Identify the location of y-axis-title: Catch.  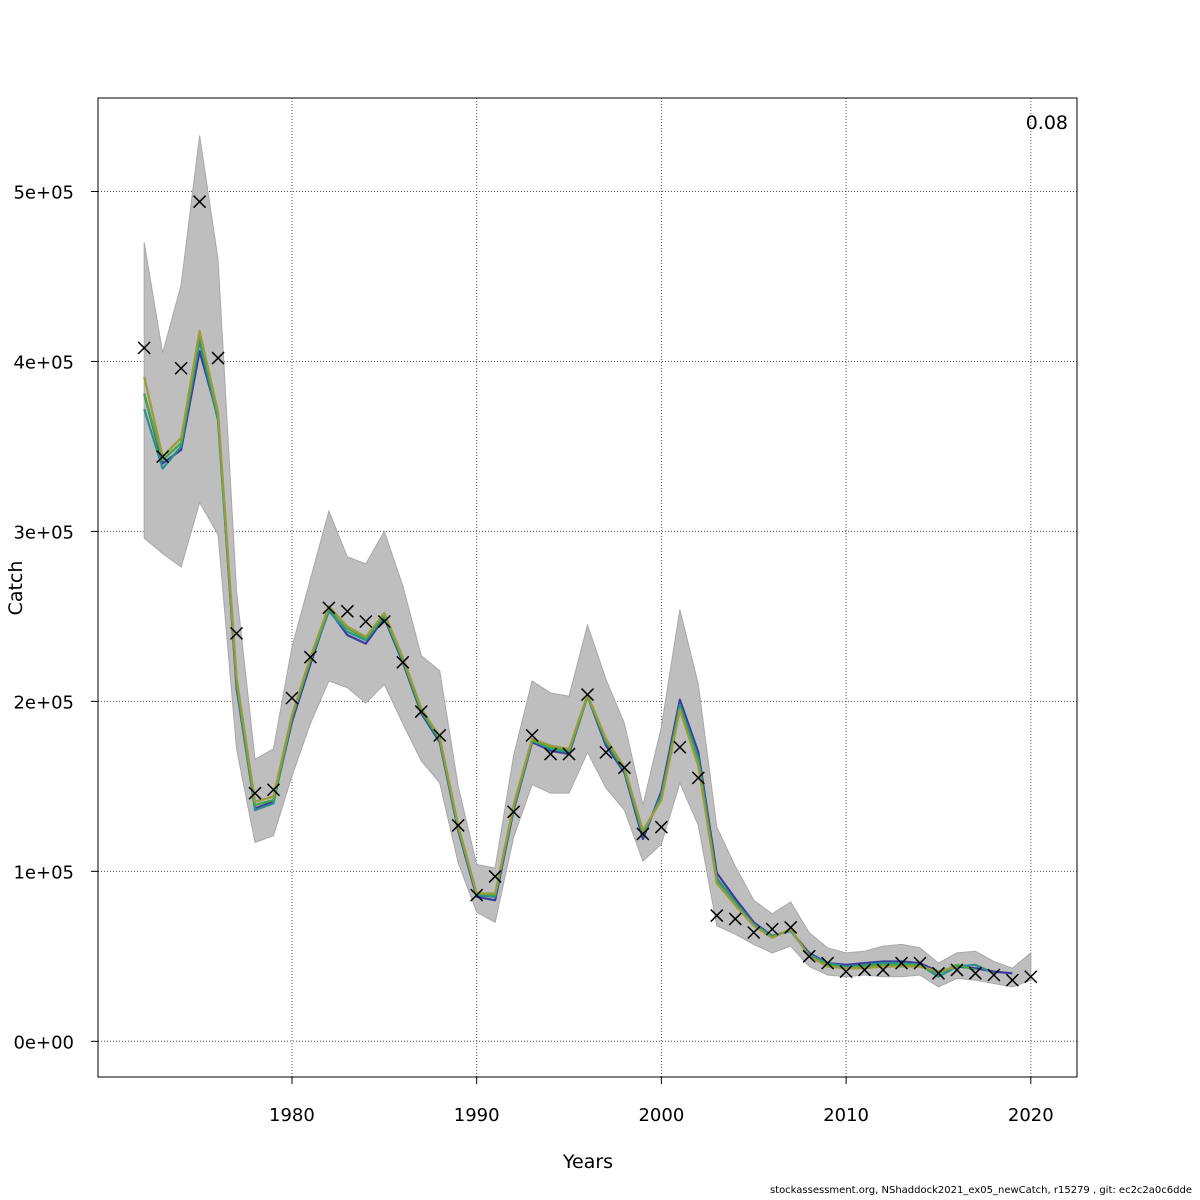
(16, 588).